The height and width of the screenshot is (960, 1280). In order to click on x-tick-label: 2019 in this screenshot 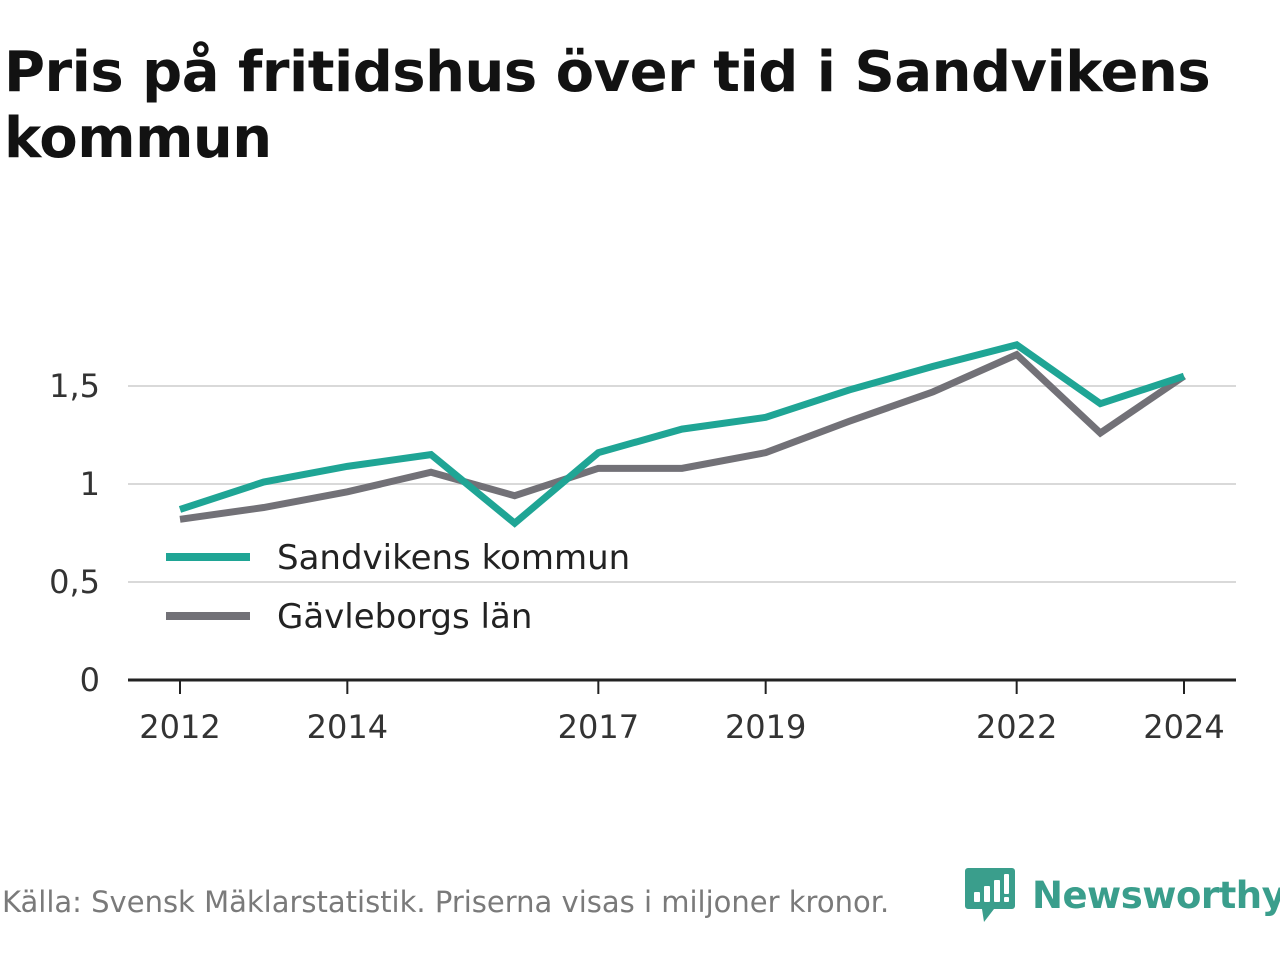, I will do `click(765, 727)`.